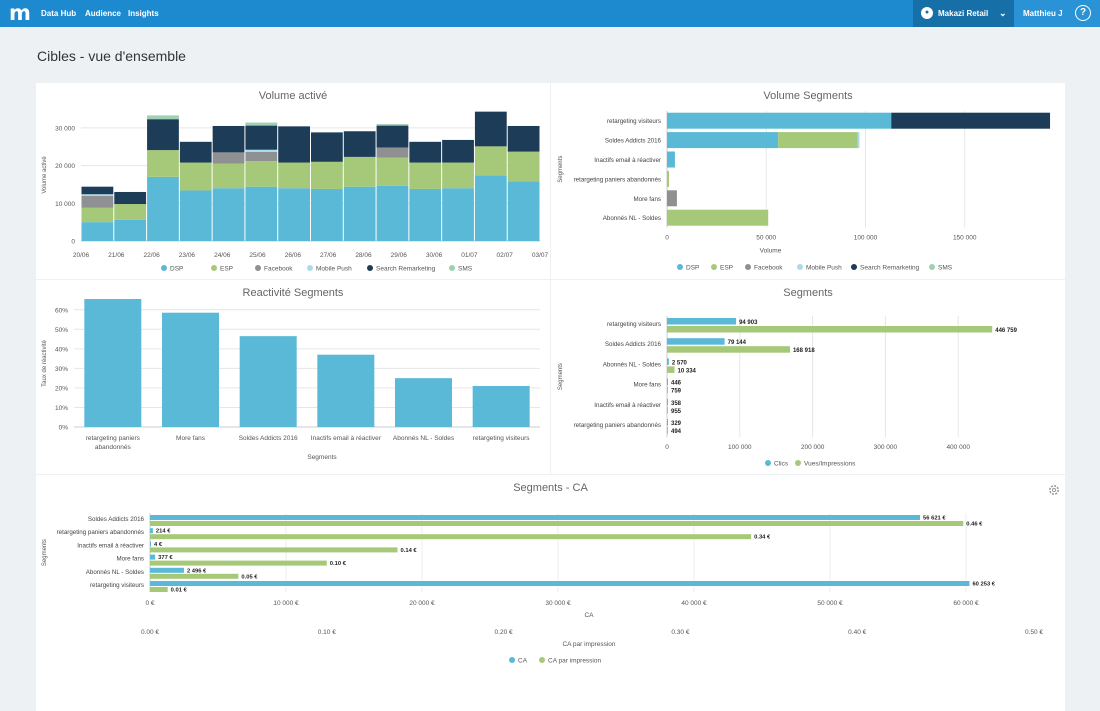 This screenshot has width=1100, height=711. I want to click on y-tick-label: 10 000, so click(65, 204).